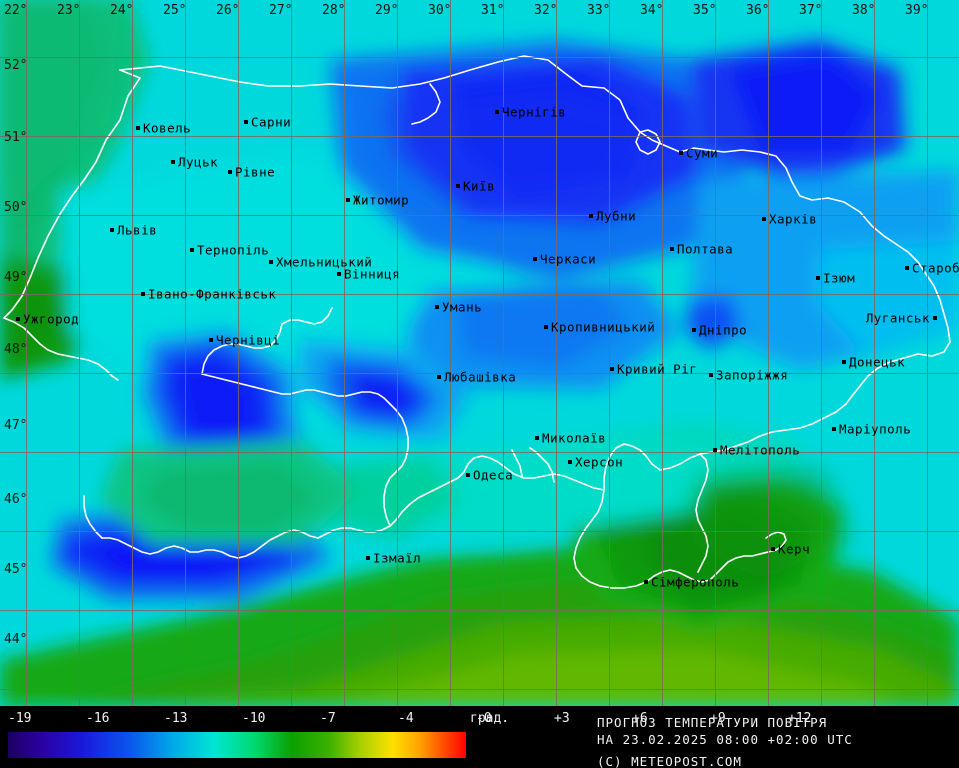 Image resolution: width=959 pixels, height=768 pixels. I want to click on city-label: Запоріжжя, so click(752, 375).